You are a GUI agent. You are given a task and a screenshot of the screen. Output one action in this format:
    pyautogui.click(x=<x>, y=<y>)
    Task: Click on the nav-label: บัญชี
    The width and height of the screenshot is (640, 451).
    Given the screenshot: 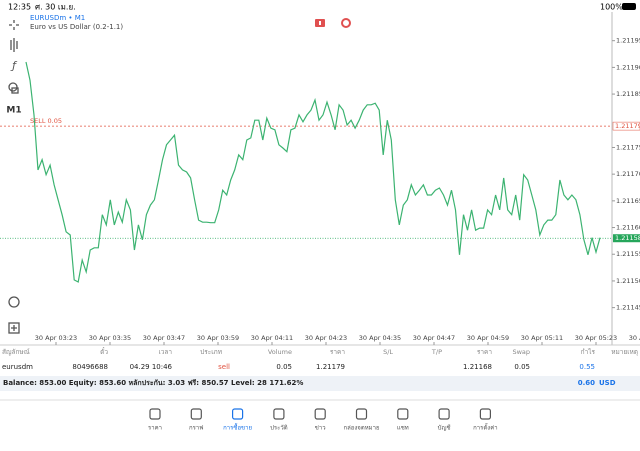 What is the action you would take?
    pyautogui.click(x=444, y=428)
    